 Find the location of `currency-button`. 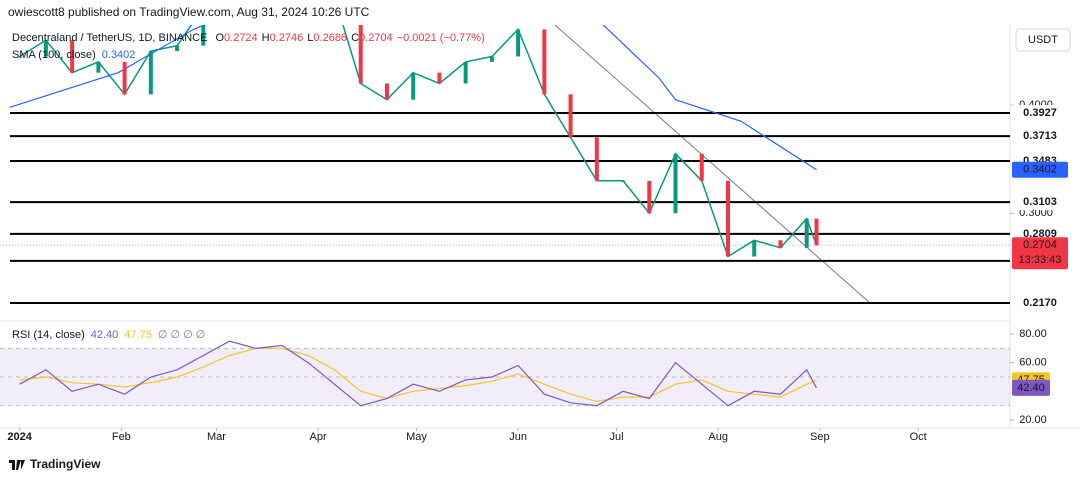

currency-button is located at coordinates (1043, 40).